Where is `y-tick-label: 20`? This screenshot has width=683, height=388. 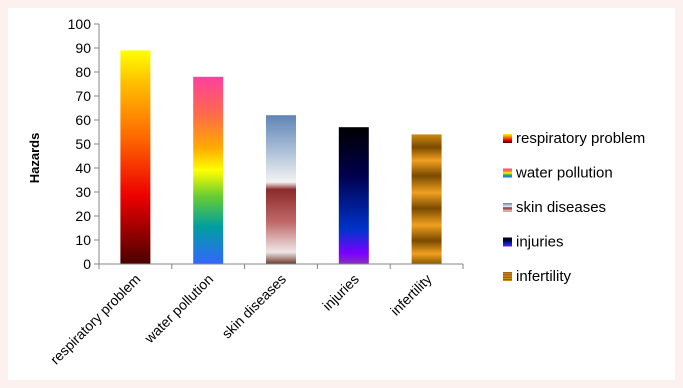 y-tick-label: 20 is located at coordinates (83, 216).